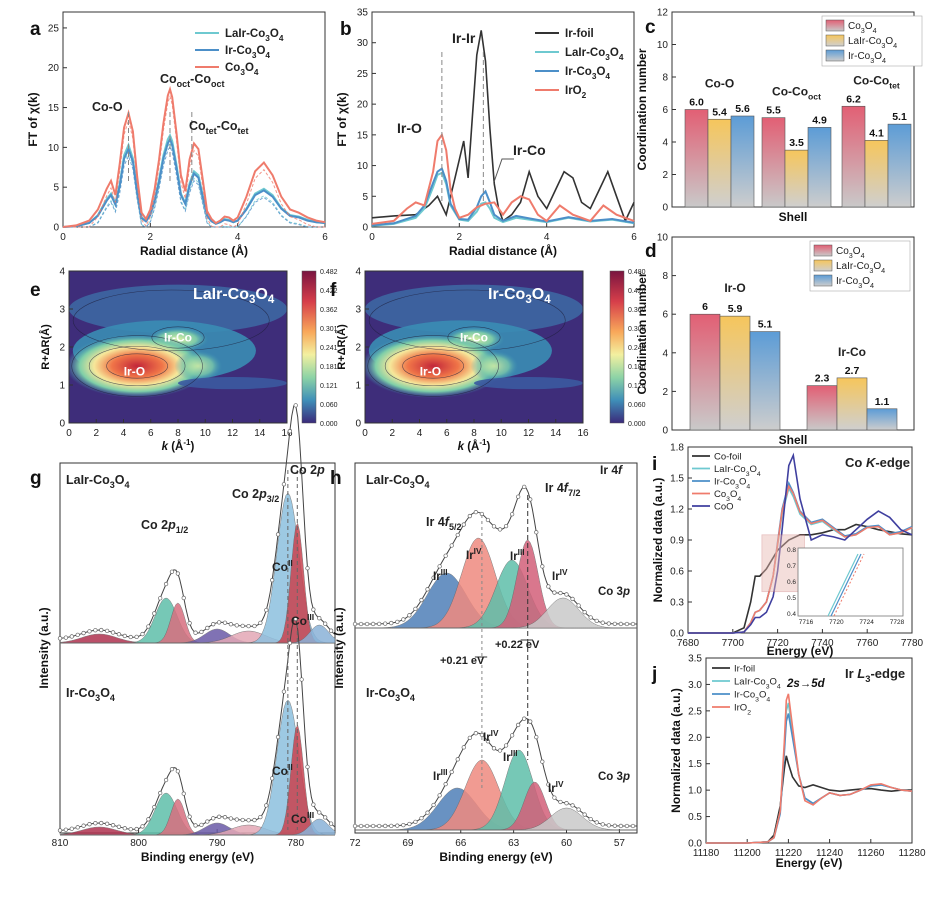  Describe the element at coordinates (307, 470) in the screenshot. I see `region-label: Co 2p` at that location.